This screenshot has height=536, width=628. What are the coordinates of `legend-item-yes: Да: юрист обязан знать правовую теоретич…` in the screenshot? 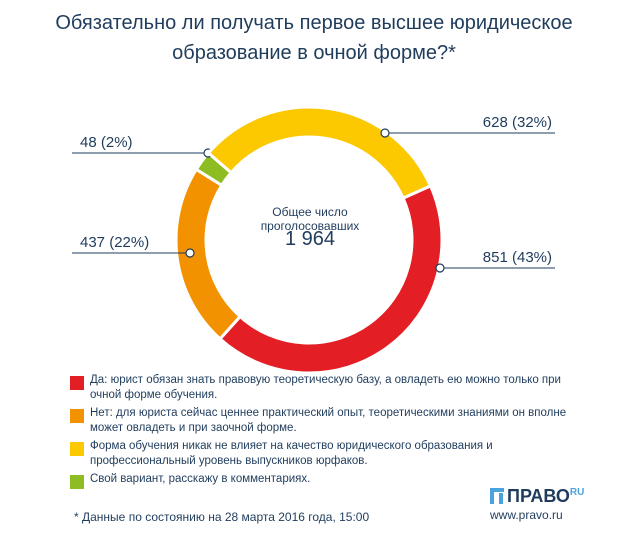 It's located at (320, 387).